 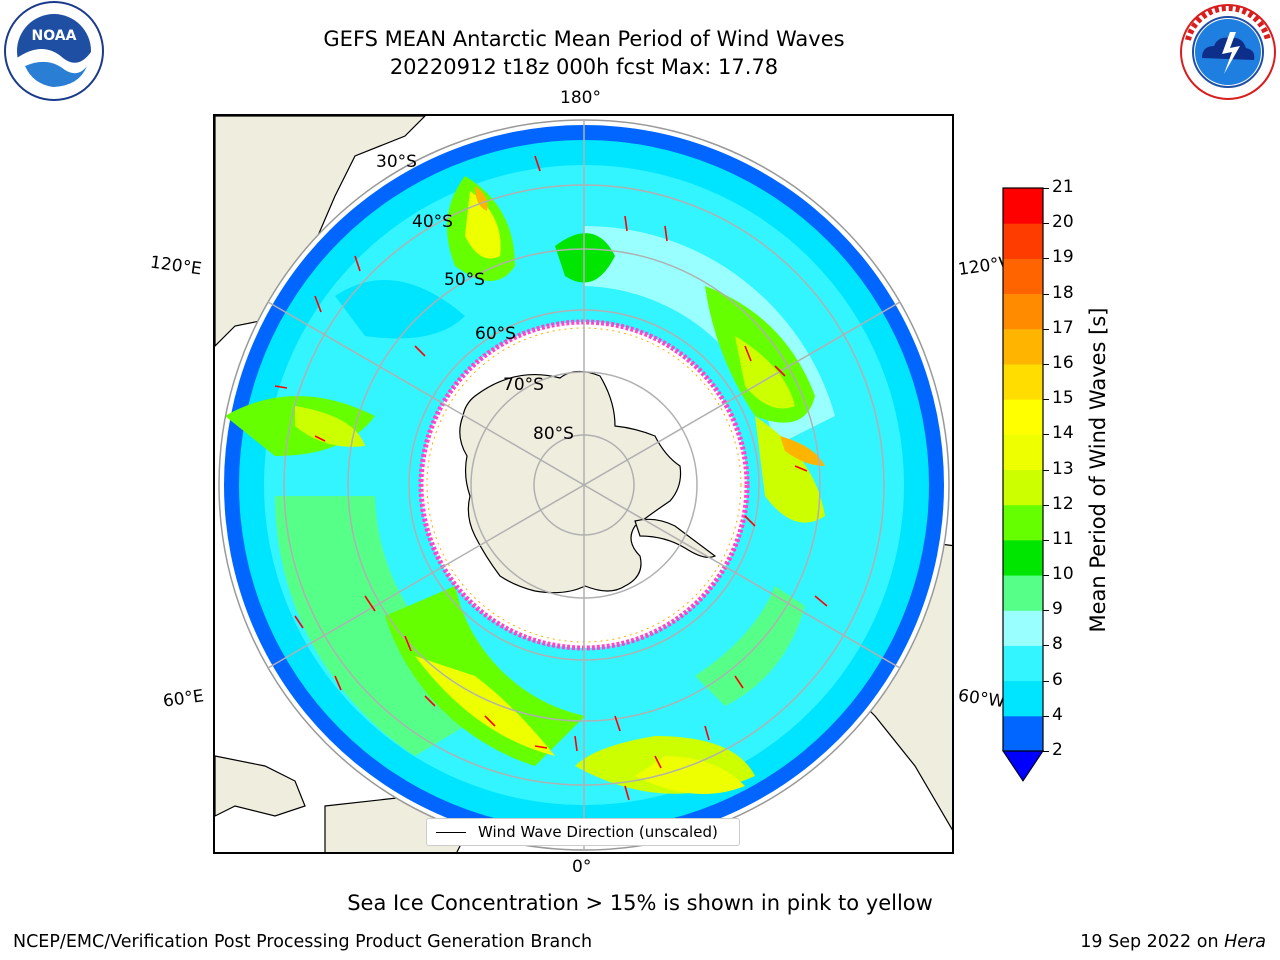 I want to click on lon-label-0: 0°, so click(x=582, y=867).